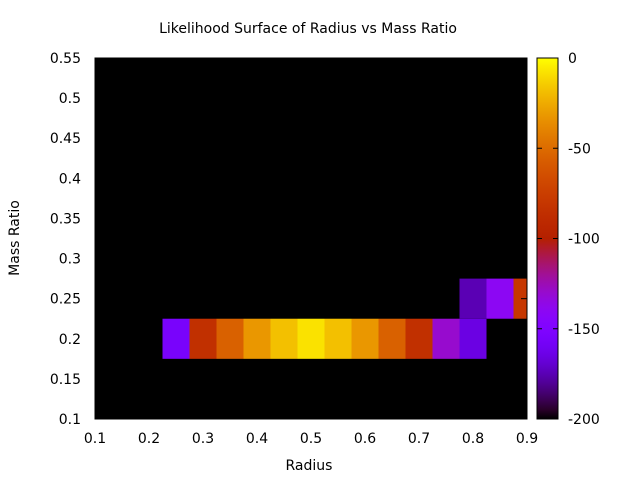  What do you see at coordinates (584, 420) in the screenshot?
I see `colorbar-tick-label: -200` at bounding box center [584, 420].